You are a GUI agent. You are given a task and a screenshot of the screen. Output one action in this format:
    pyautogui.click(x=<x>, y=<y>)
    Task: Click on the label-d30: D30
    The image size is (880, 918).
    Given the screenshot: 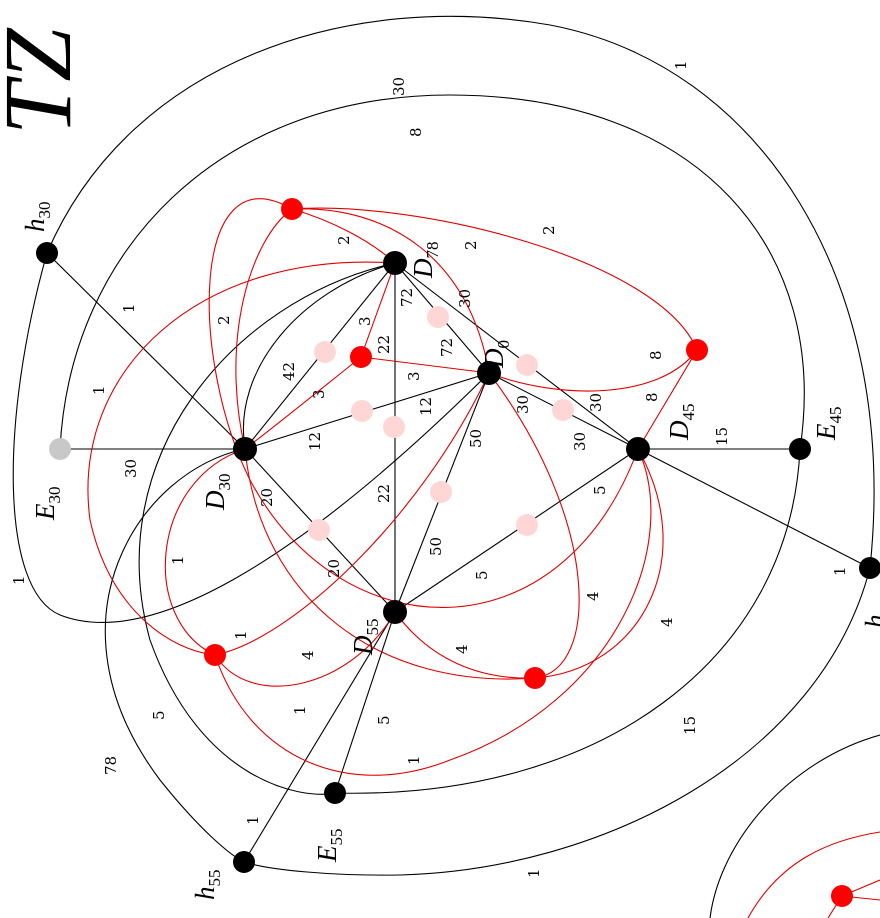 What is the action you would take?
    pyautogui.click(x=217, y=493)
    